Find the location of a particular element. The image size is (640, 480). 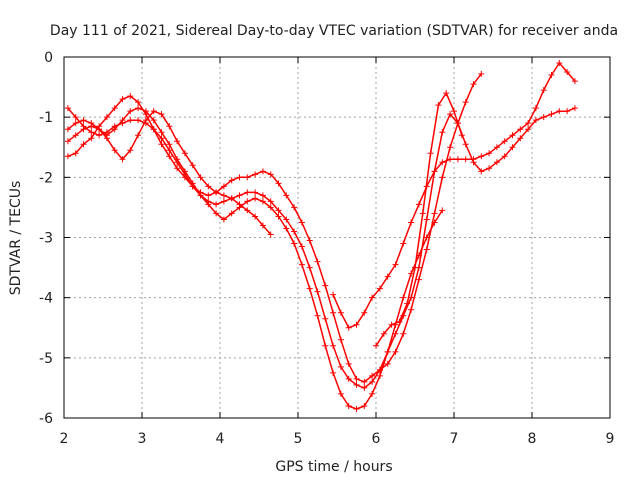

x-tick-label: 7 is located at coordinates (454, 439).